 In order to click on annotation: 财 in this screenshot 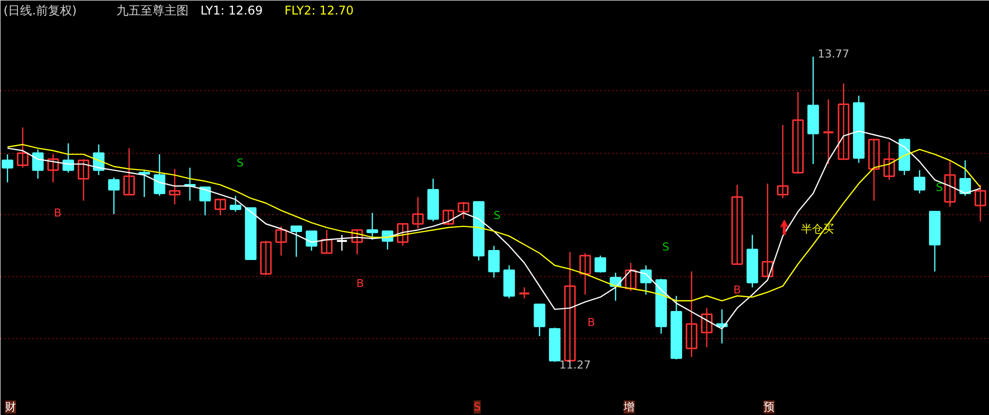, I will do `click(10, 407)`.